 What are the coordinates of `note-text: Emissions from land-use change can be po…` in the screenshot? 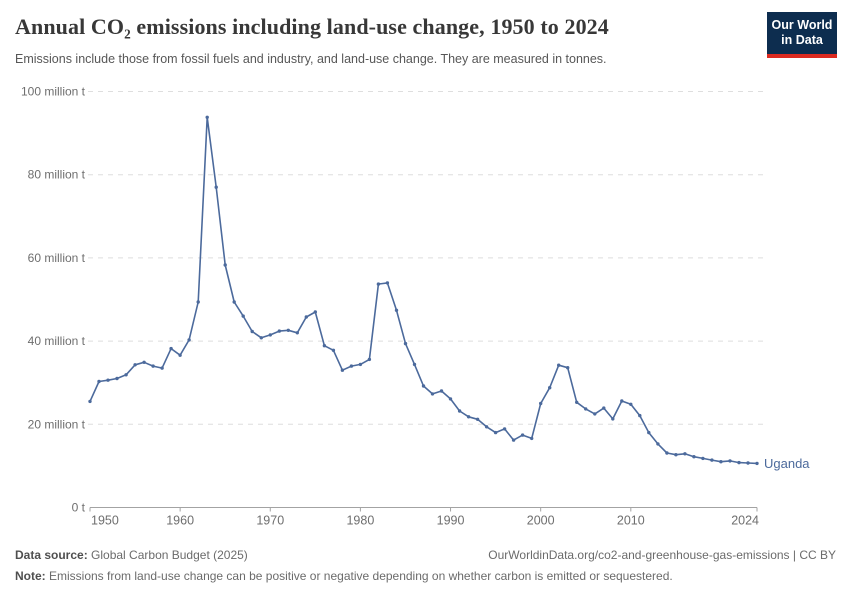 It's located at (359, 576).